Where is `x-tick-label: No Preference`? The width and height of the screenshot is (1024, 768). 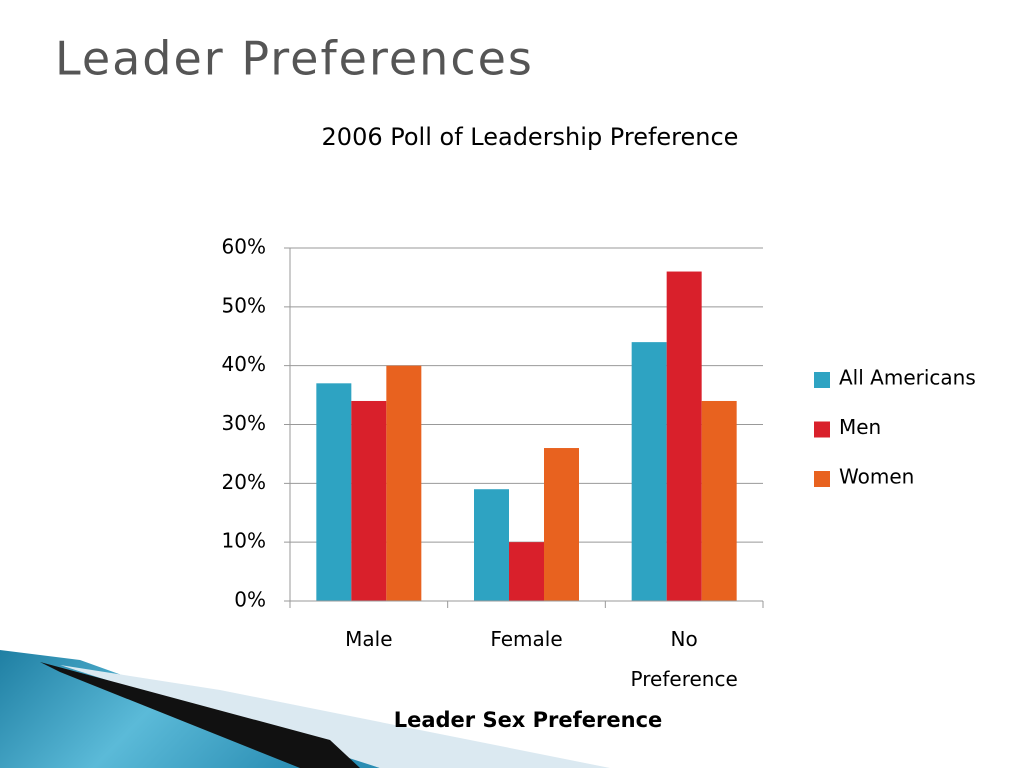 x-tick-label: No Preference is located at coordinates (684, 659).